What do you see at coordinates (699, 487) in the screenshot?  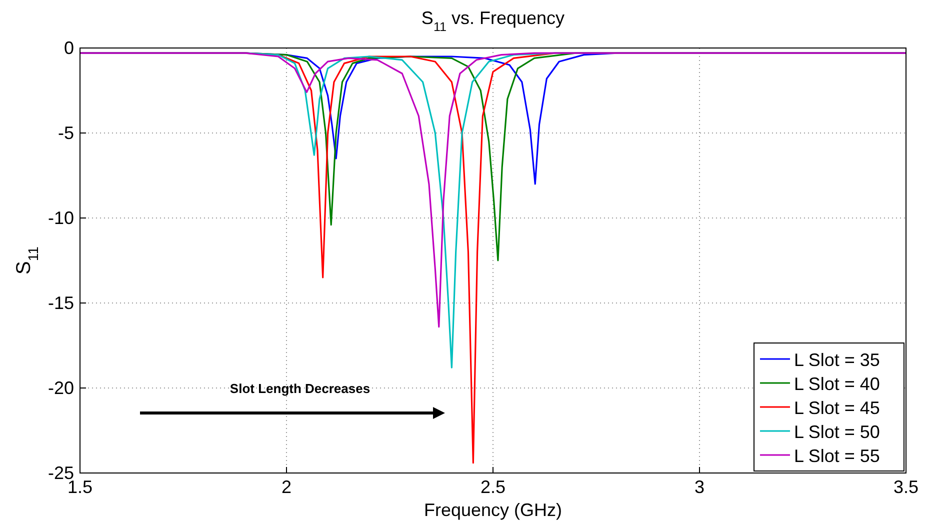 I see `x-tick-label: 3` at bounding box center [699, 487].